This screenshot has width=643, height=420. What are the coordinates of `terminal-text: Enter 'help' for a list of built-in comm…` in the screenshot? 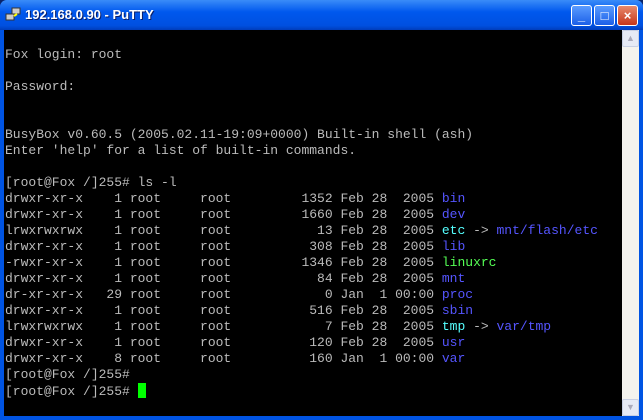 It's located at (181, 150).